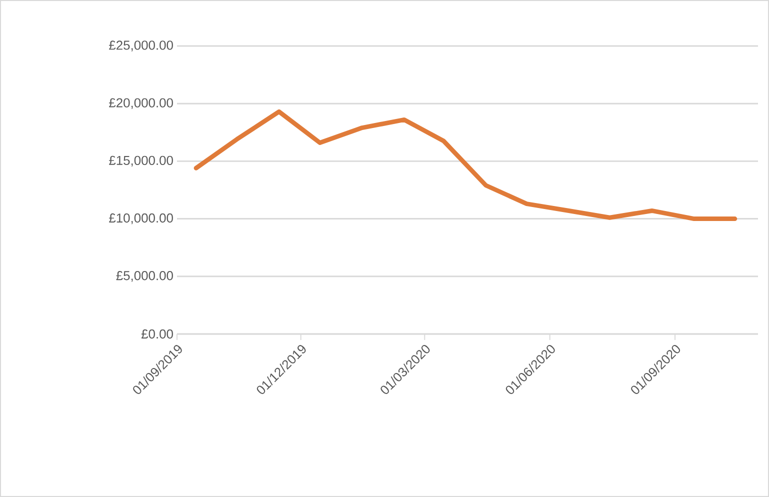  I want to click on y-tick-label: £15,000.00, so click(141, 161).